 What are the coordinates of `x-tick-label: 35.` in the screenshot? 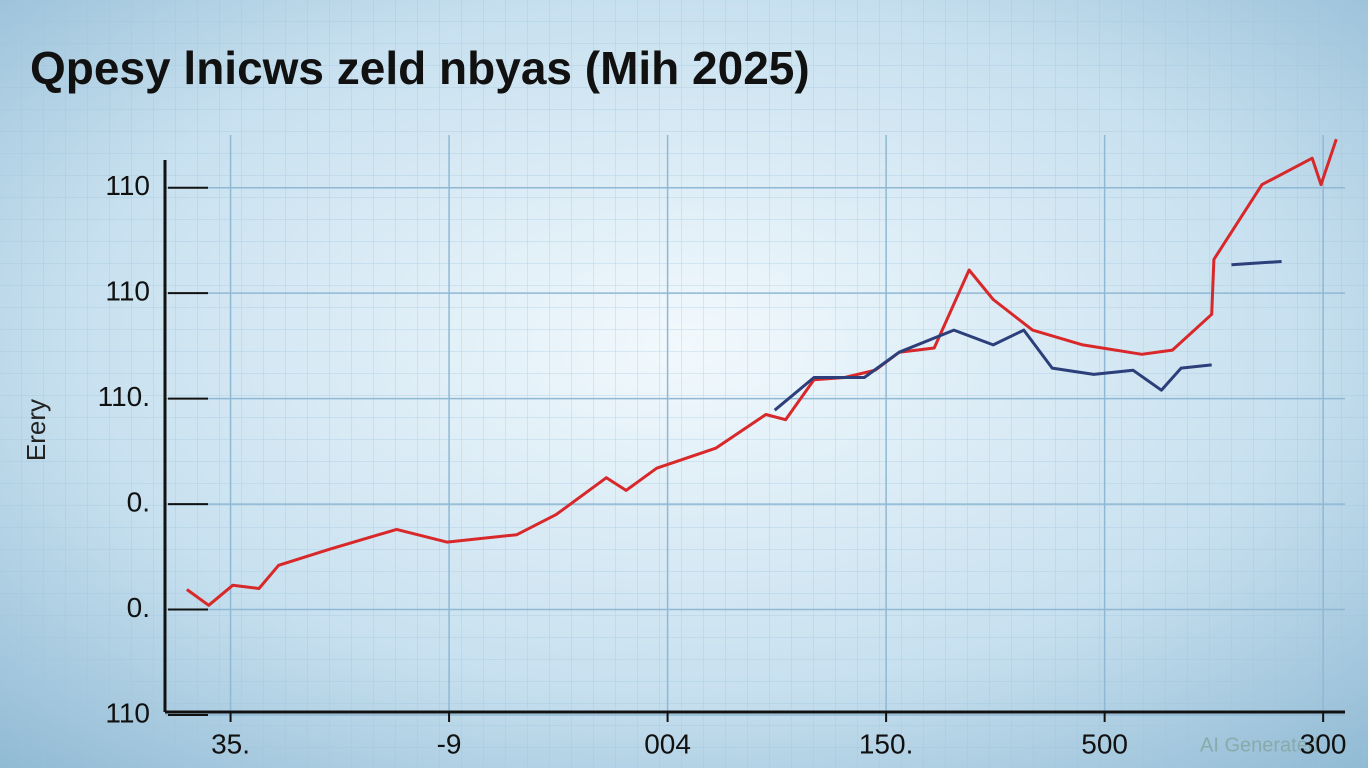 It's located at (230, 743).